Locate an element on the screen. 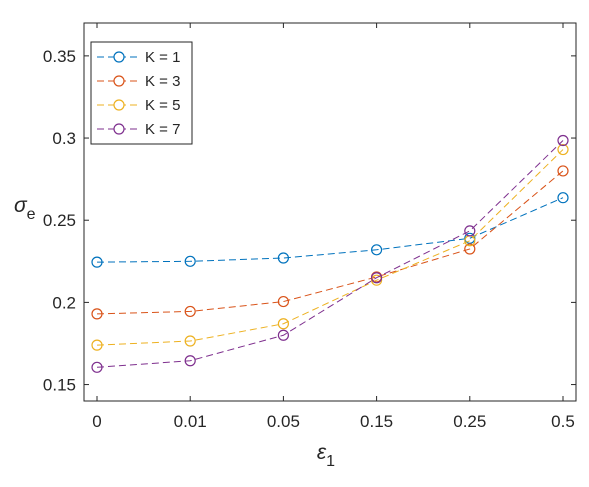  legend-label: K = 7 is located at coordinates (162, 129).